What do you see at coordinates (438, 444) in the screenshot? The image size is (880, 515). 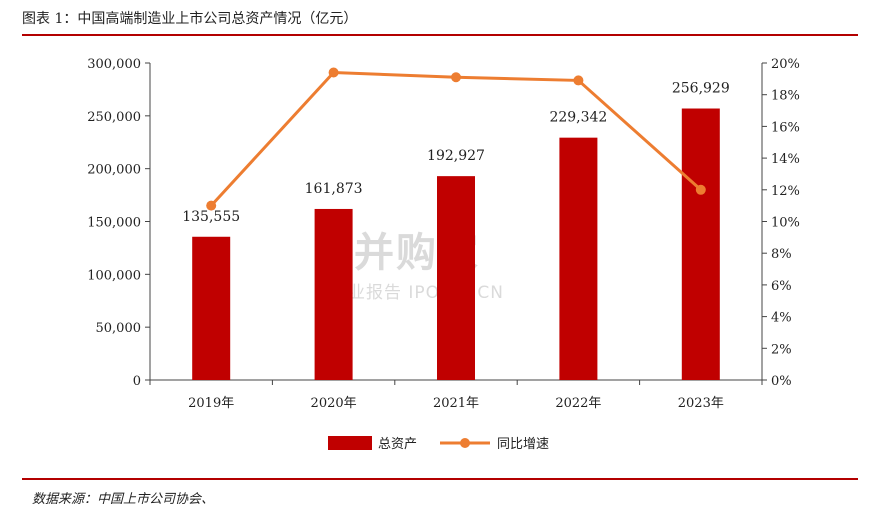 I see `chart-legend: 总资产 同比增速` at bounding box center [438, 444].